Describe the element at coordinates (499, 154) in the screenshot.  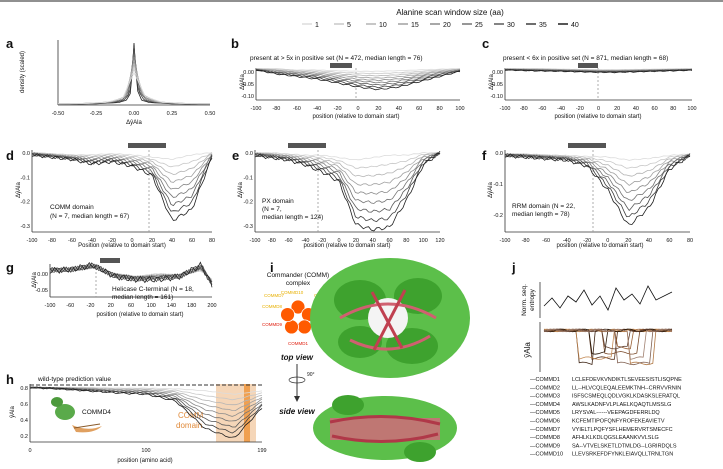
I see `panel-f-ytick: 0.0` at that location.